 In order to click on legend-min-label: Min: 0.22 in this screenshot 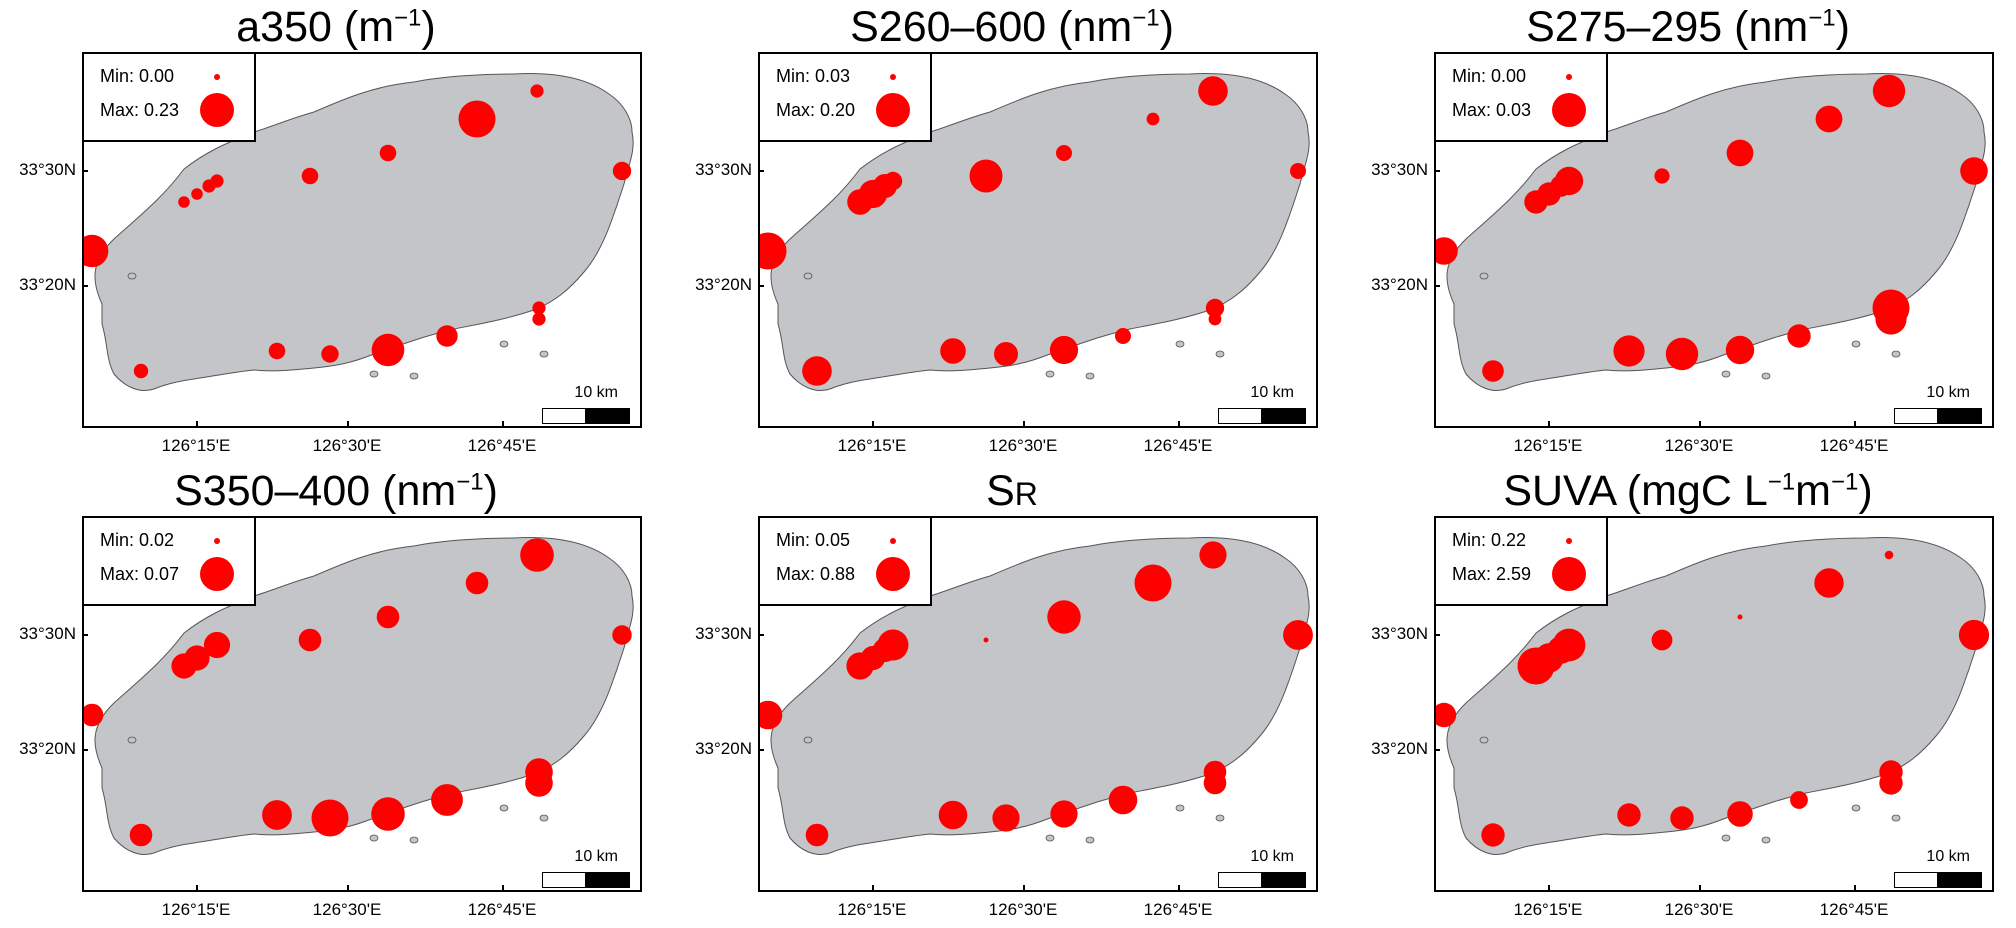, I will do `click(1489, 540)`.